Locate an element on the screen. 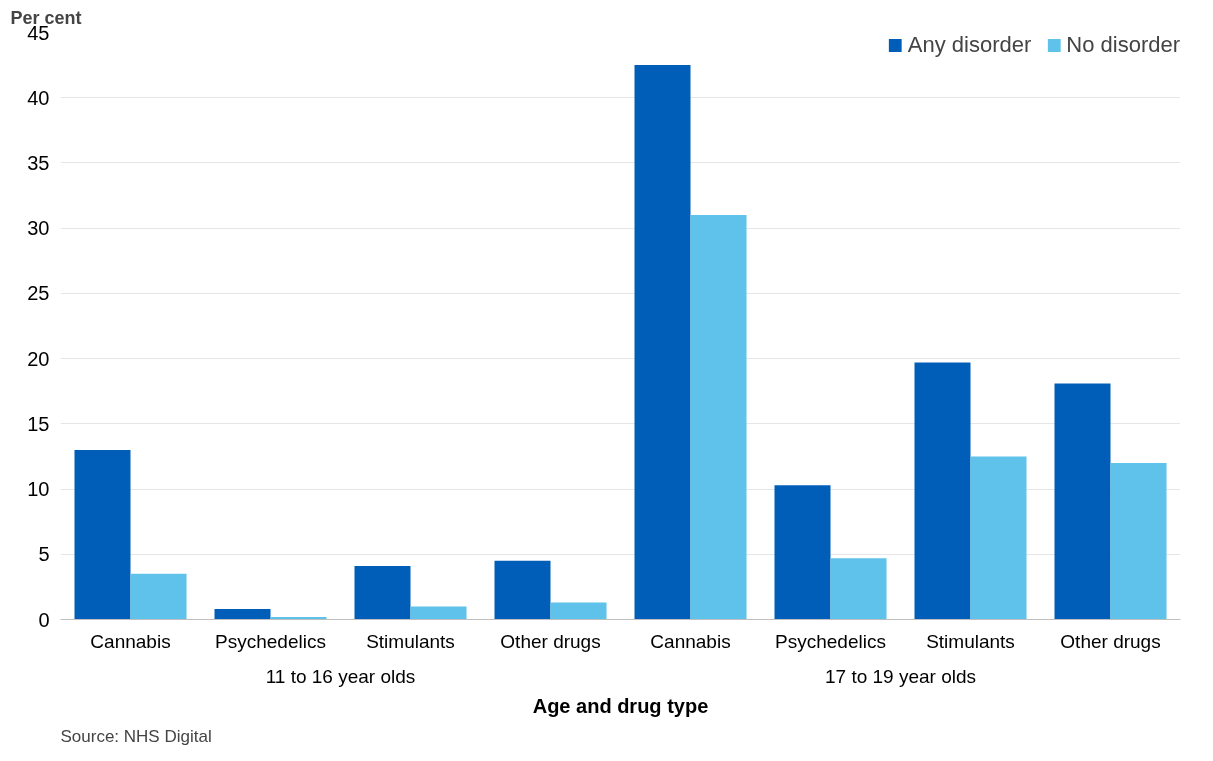  y-tick-label: 35 is located at coordinates (38, 162).